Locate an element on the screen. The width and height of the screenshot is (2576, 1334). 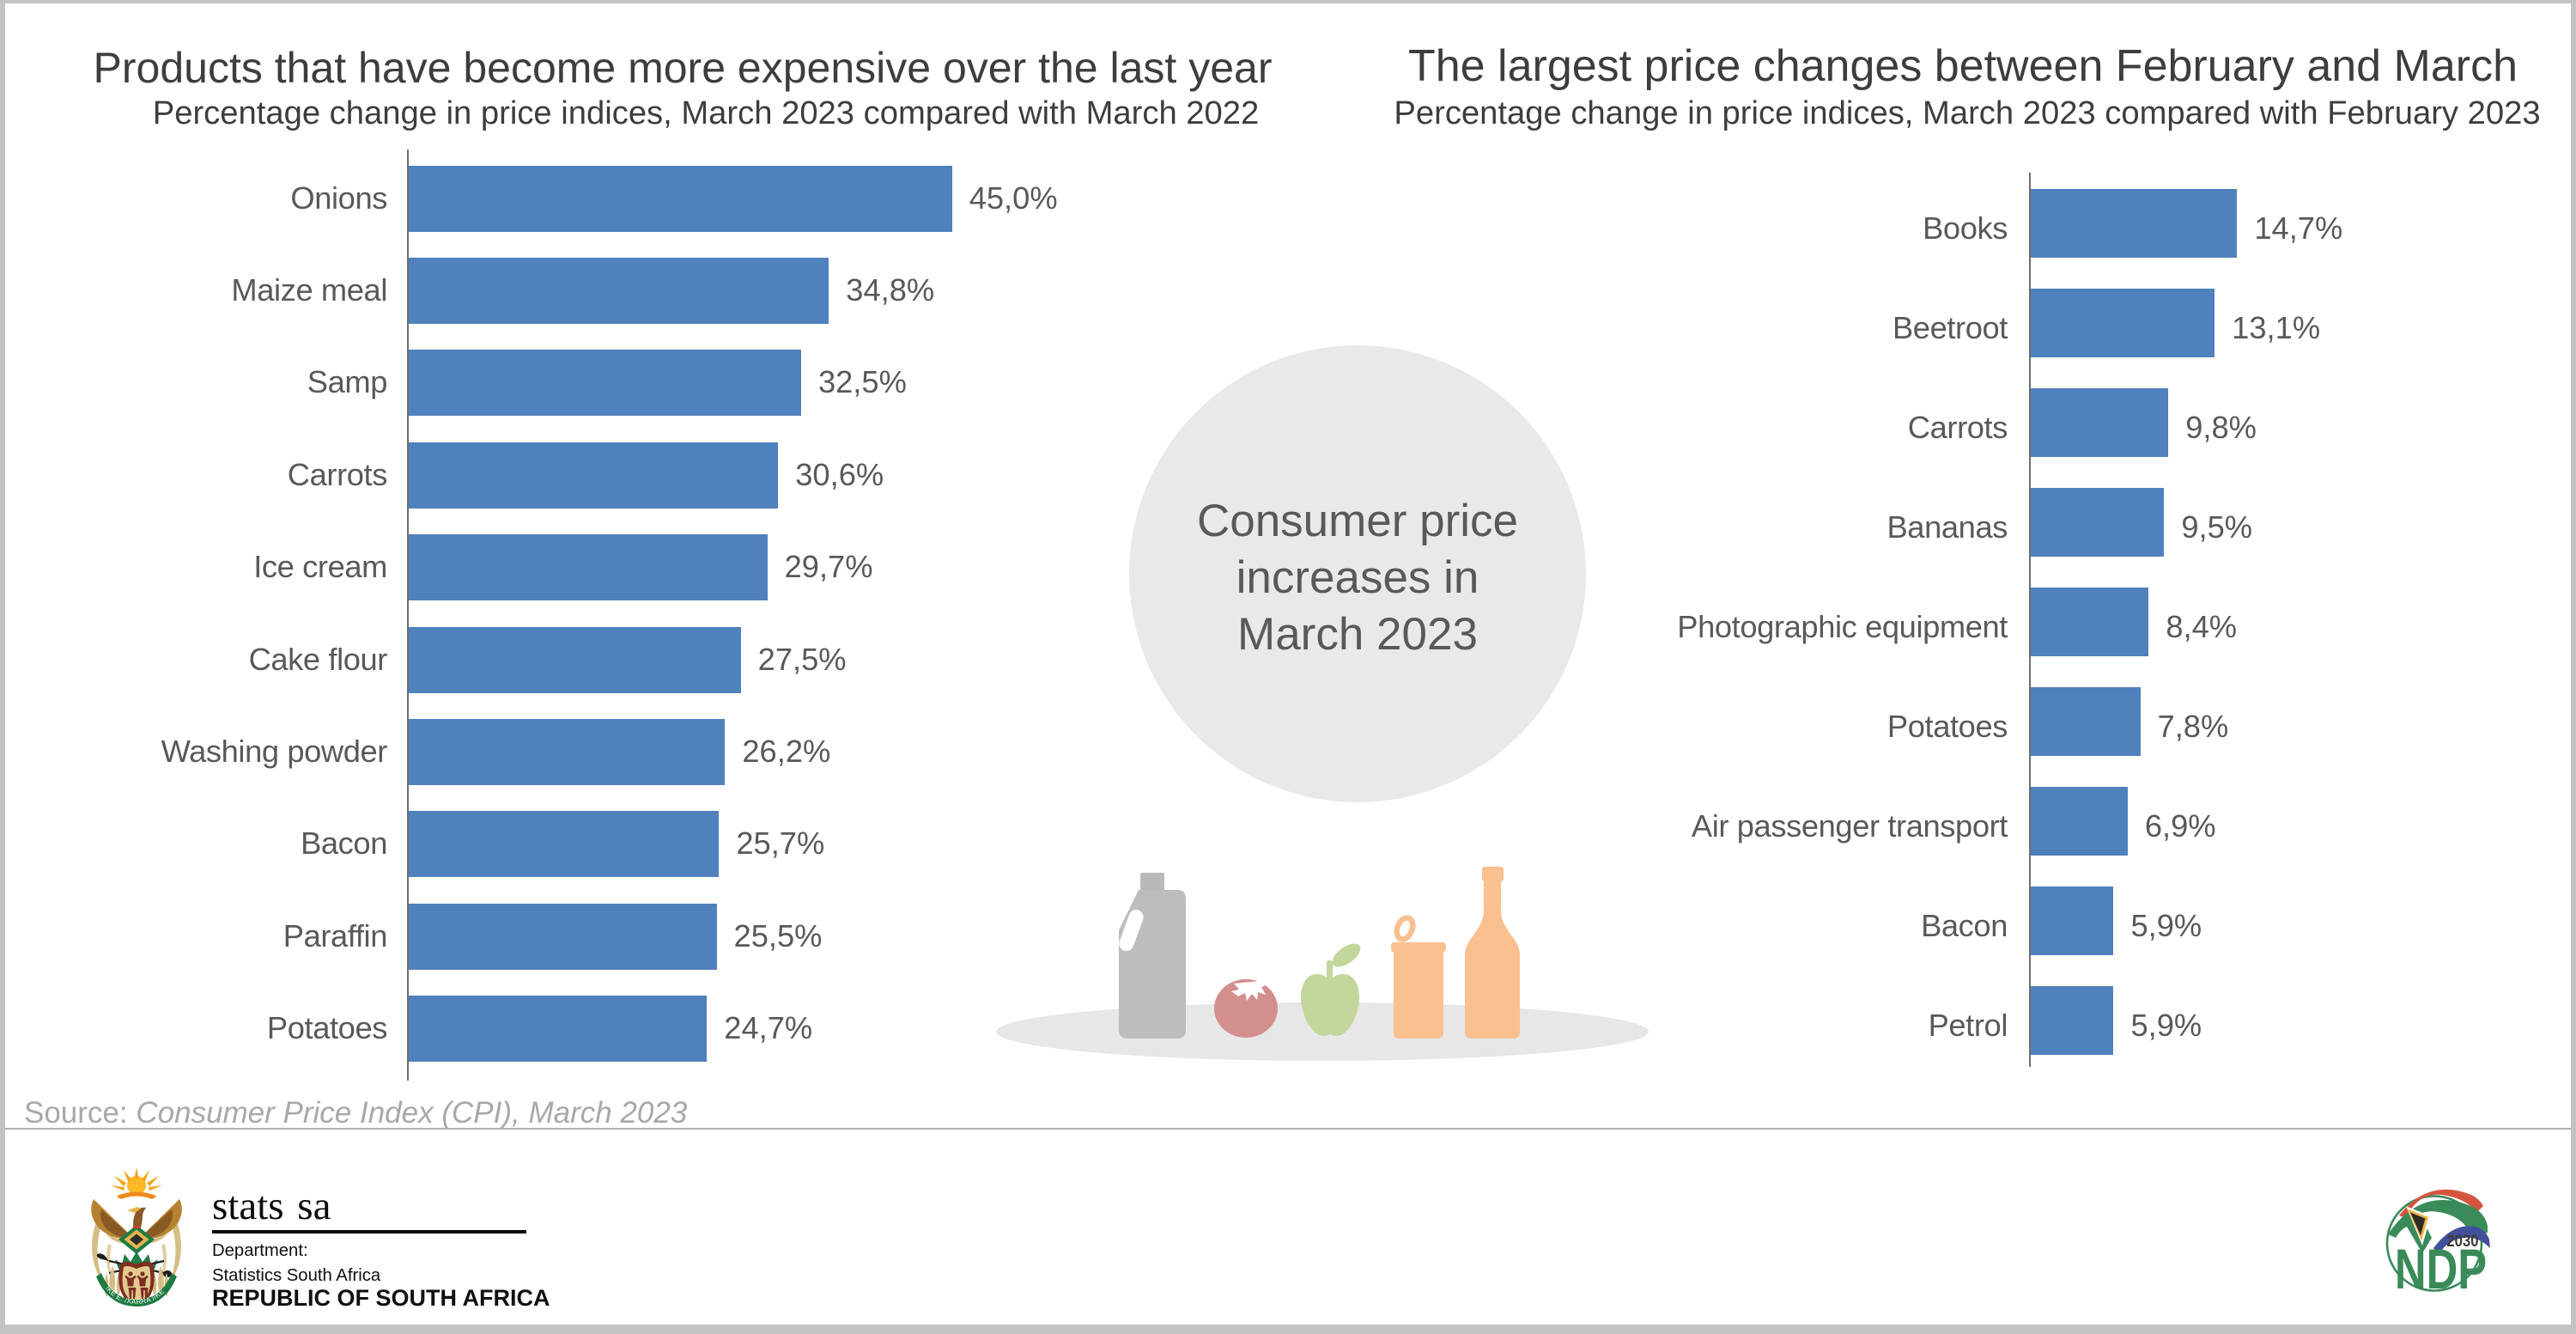
value-label: 26,2% is located at coordinates (786, 752).